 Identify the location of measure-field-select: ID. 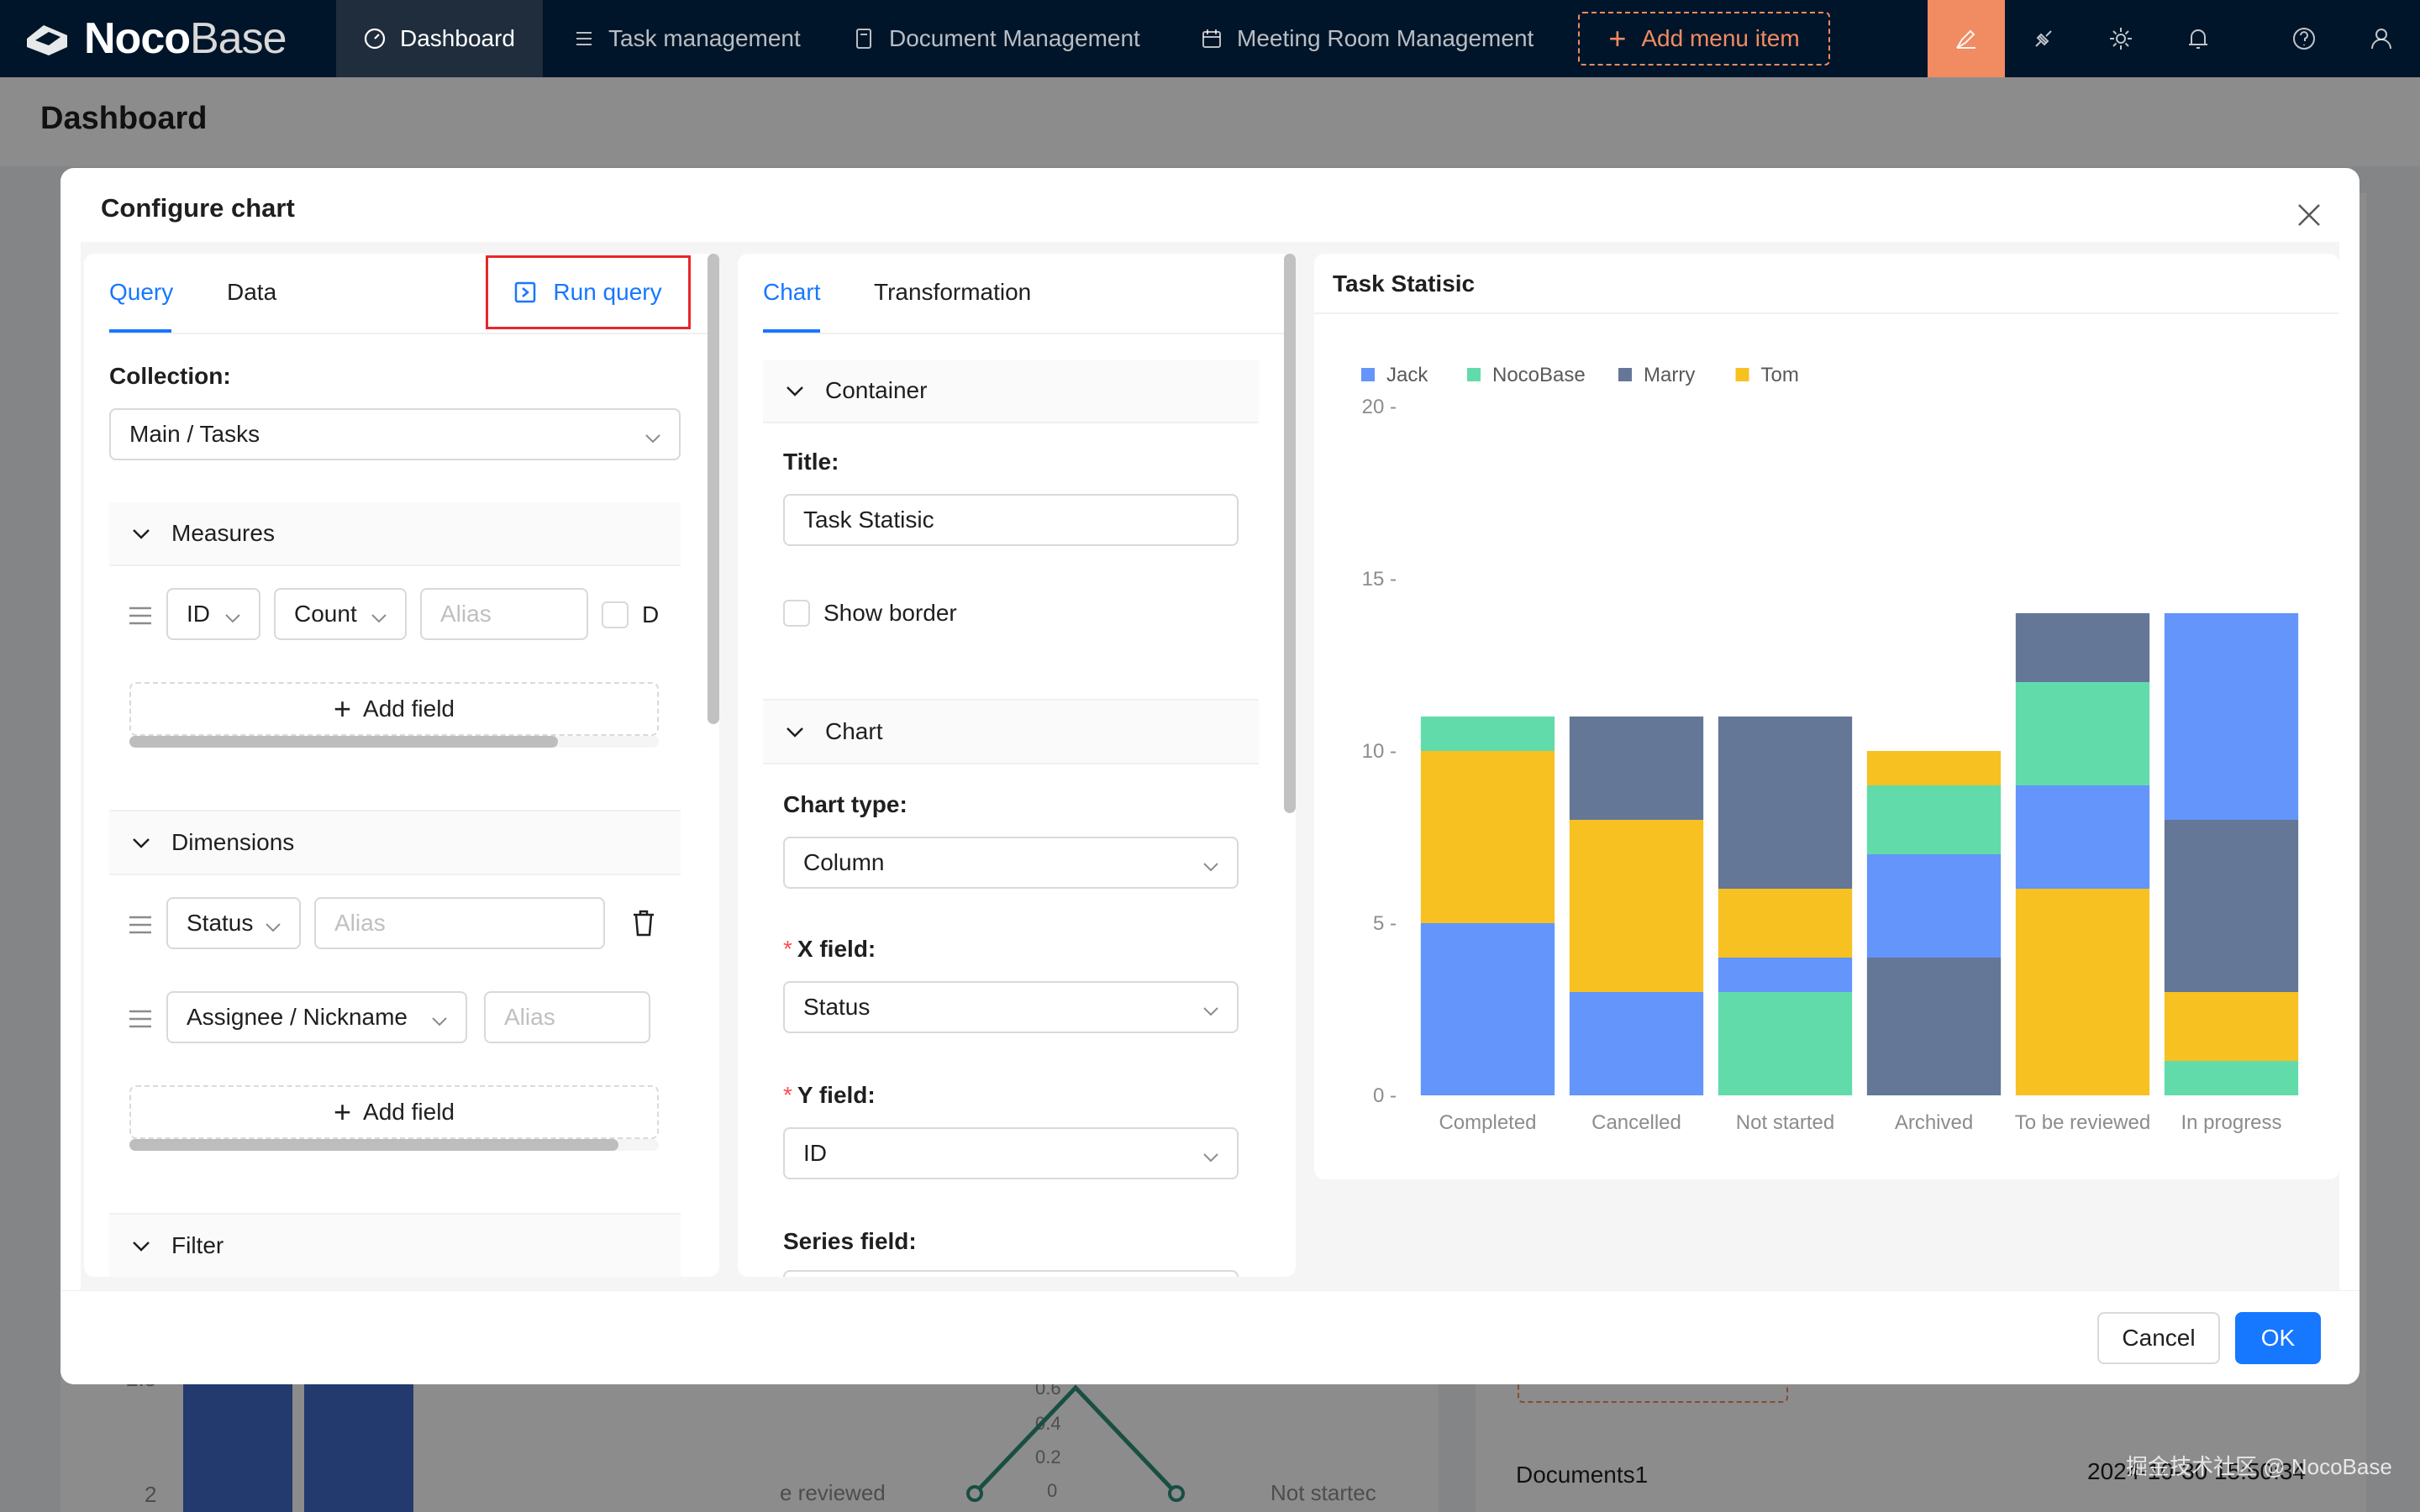
(213, 614).